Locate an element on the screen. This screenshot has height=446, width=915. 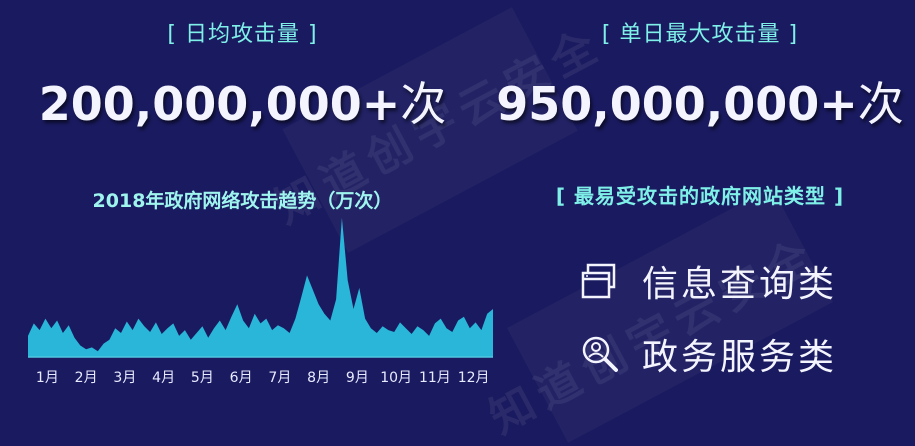
search-person-icon is located at coordinates (600, 354).